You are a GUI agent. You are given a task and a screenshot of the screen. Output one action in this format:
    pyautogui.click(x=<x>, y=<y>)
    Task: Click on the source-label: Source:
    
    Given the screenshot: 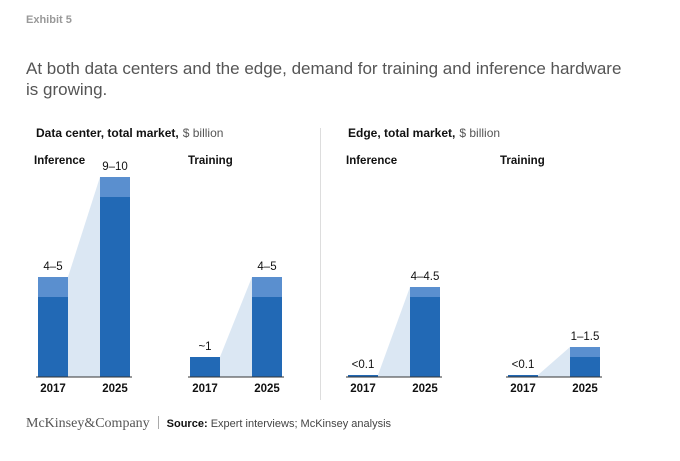 What is the action you would take?
    pyautogui.click(x=187, y=424)
    